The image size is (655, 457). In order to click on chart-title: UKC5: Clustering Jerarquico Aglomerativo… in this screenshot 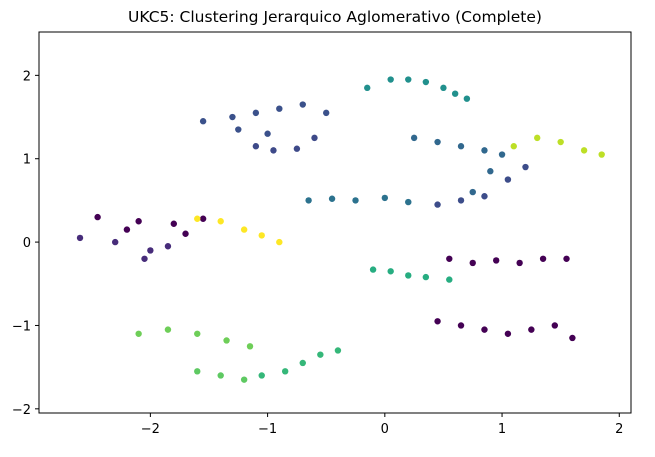, I will do `click(335, 17)`.